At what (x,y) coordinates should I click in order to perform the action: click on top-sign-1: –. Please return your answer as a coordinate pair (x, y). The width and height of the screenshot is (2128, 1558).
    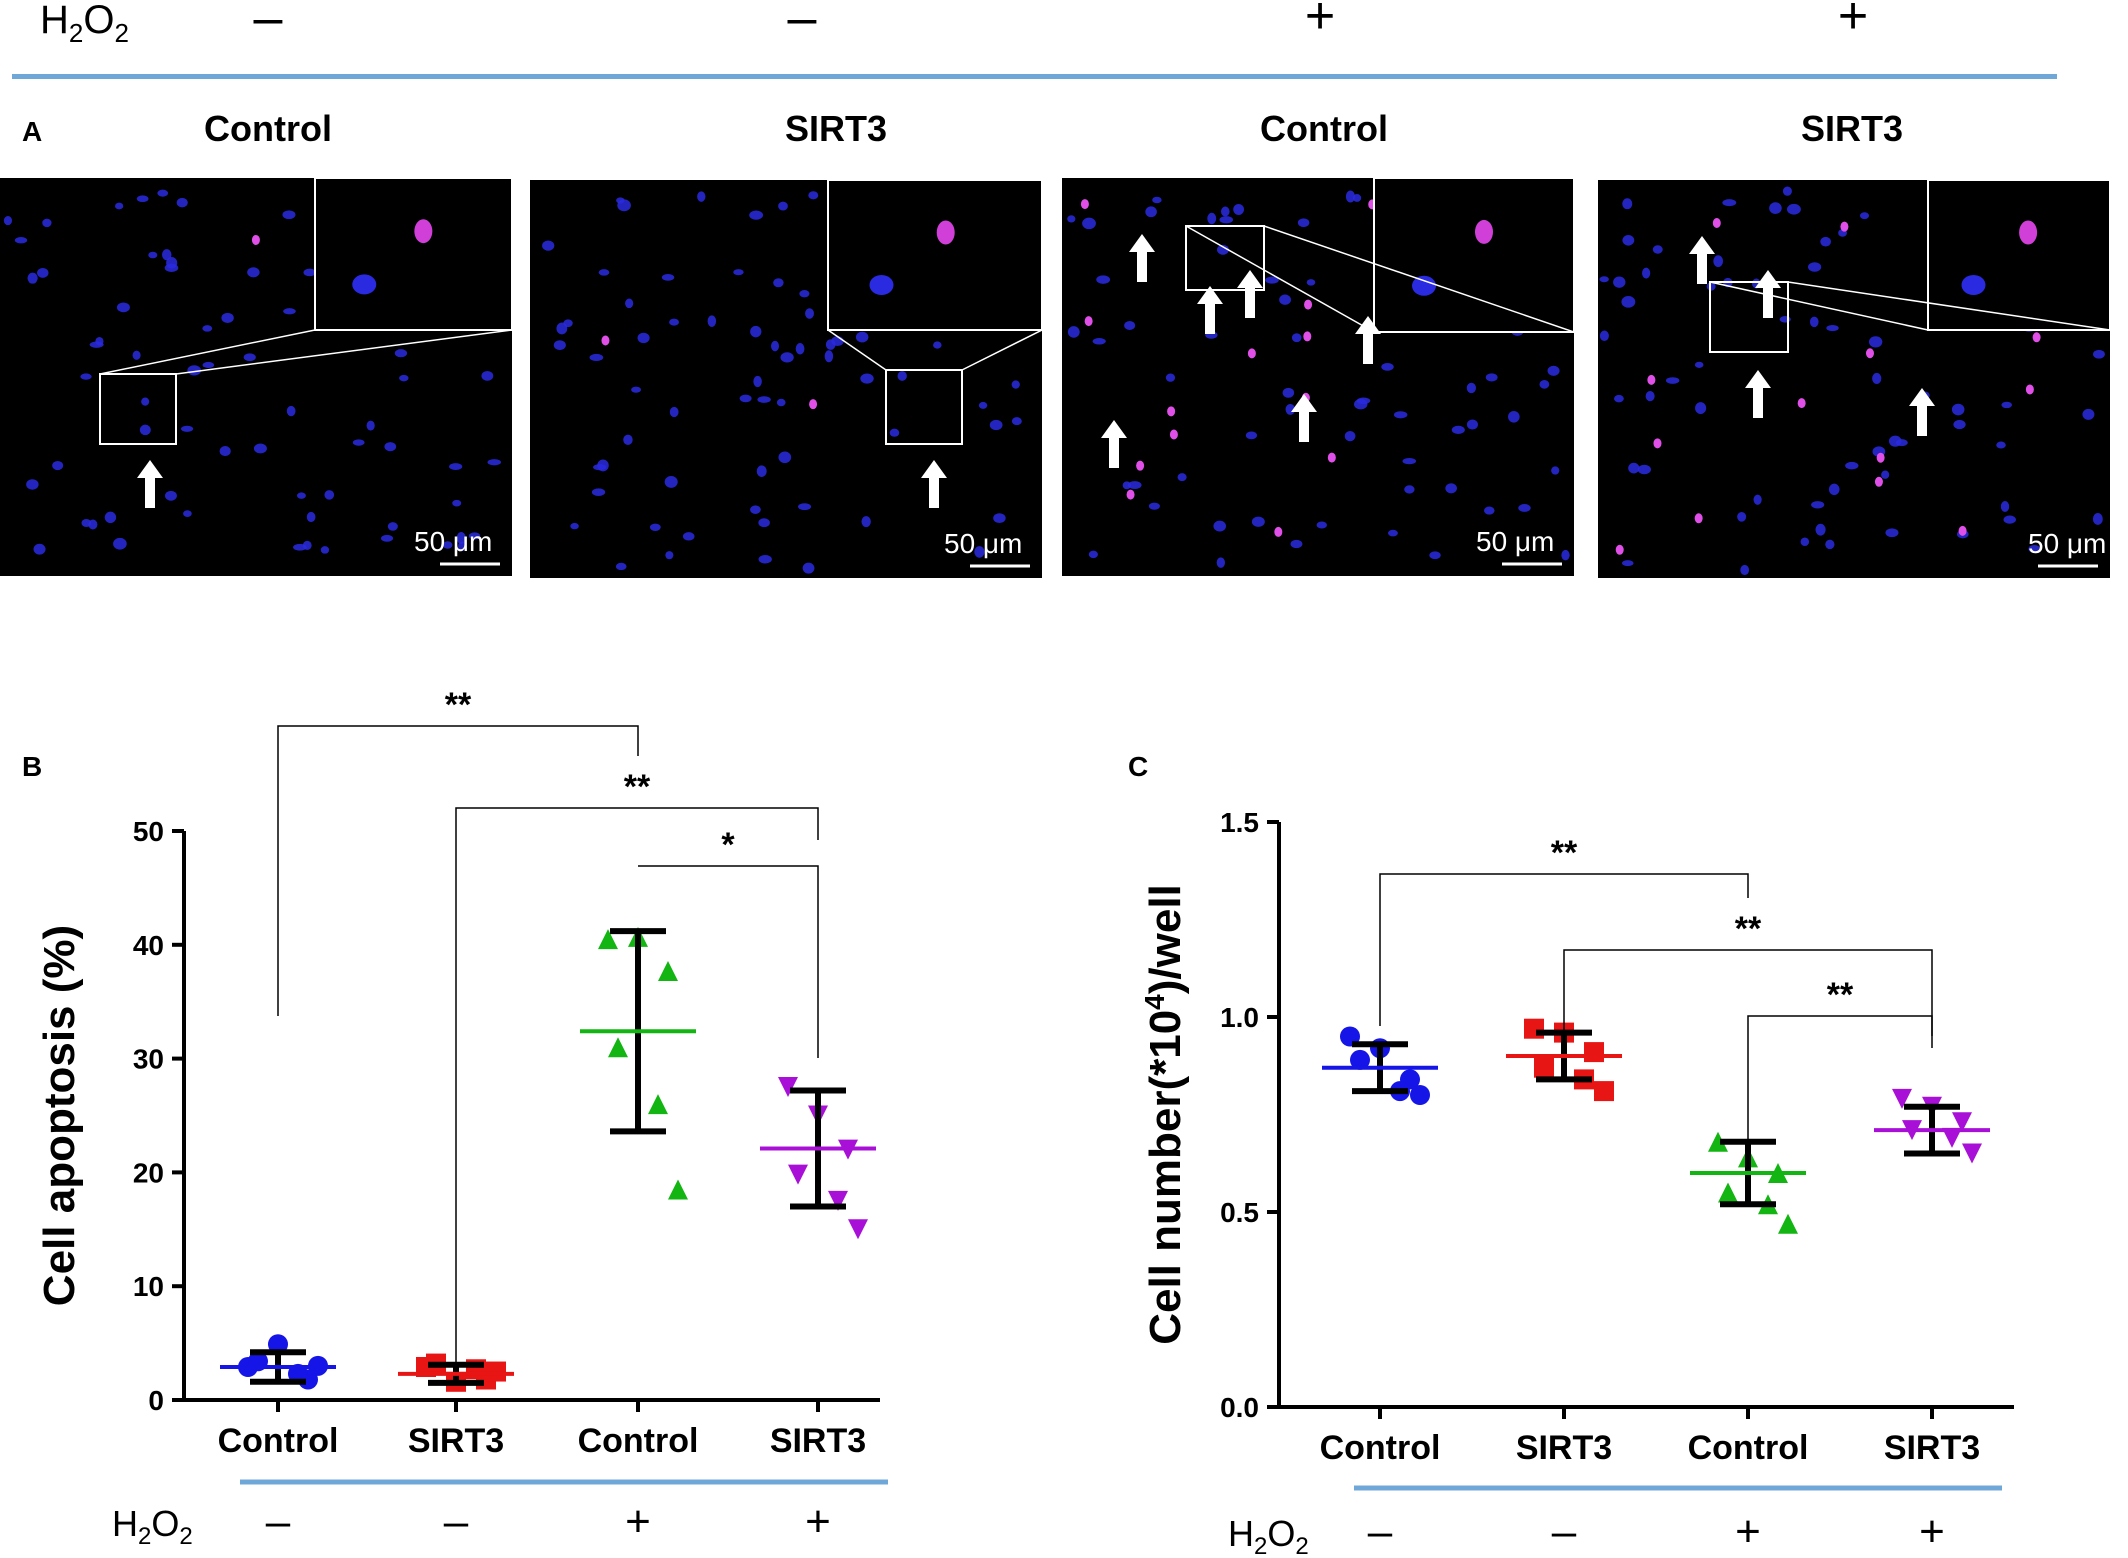
    Looking at the image, I should click on (268, 23).